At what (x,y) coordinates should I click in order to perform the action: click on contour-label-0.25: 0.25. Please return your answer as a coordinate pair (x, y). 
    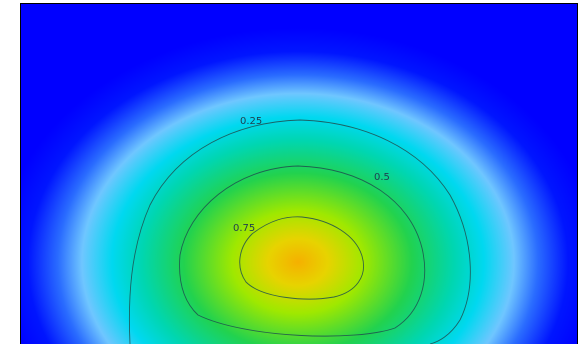
    Looking at the image, I should click on (251, 121).